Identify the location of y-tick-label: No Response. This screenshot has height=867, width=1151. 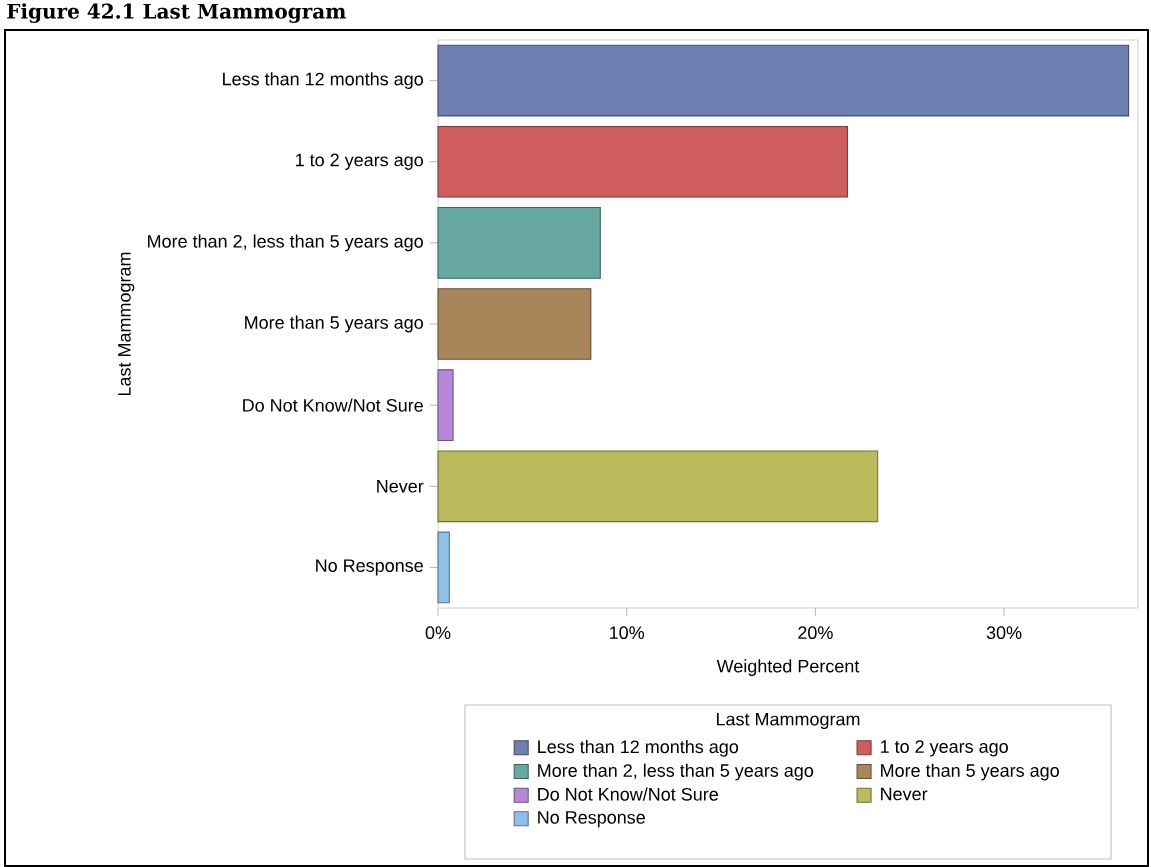
(369, 567).